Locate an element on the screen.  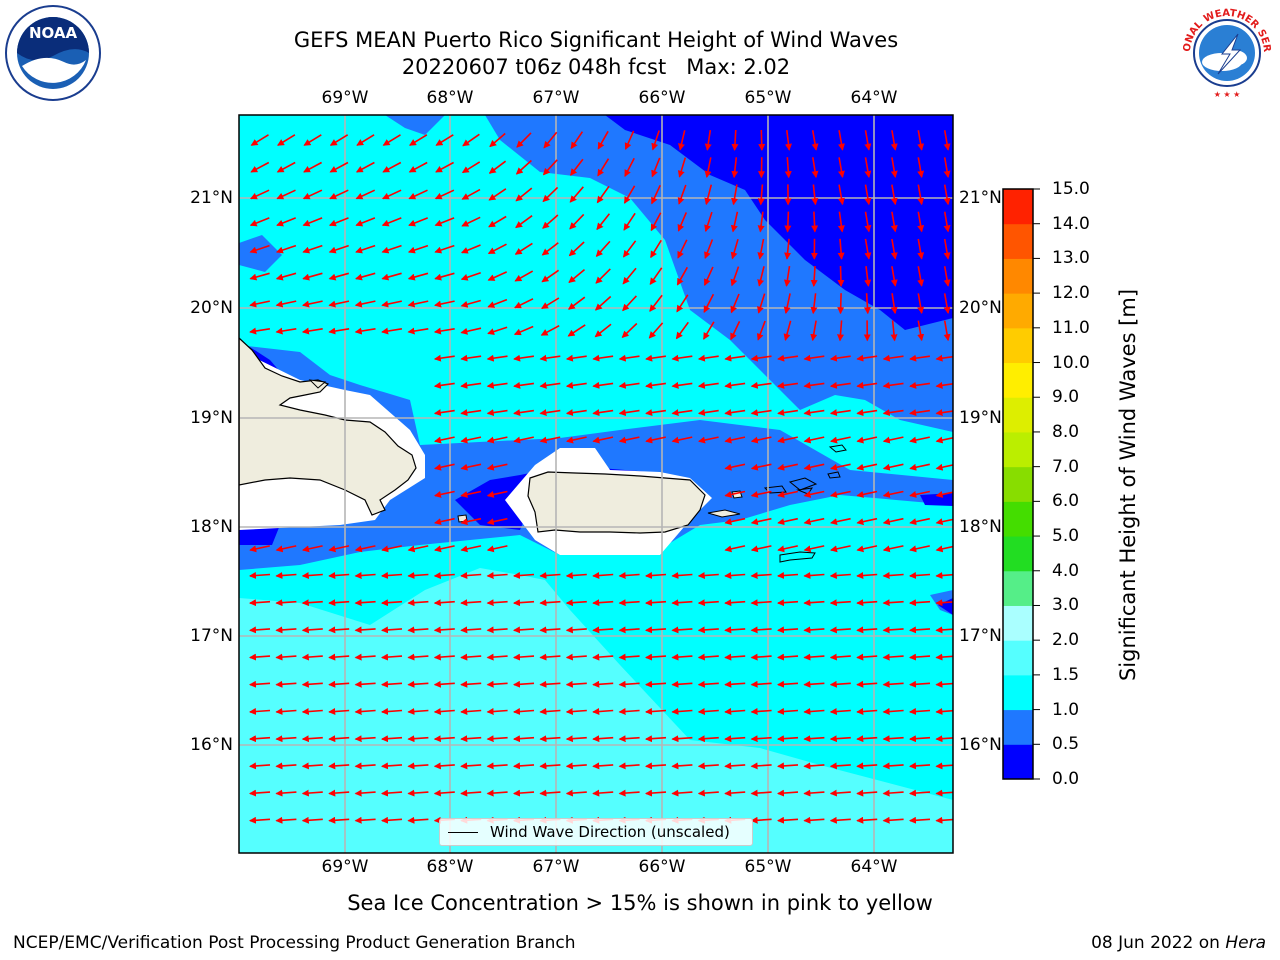
lat-label-right: 19°N is located at coordinates (980, 418).